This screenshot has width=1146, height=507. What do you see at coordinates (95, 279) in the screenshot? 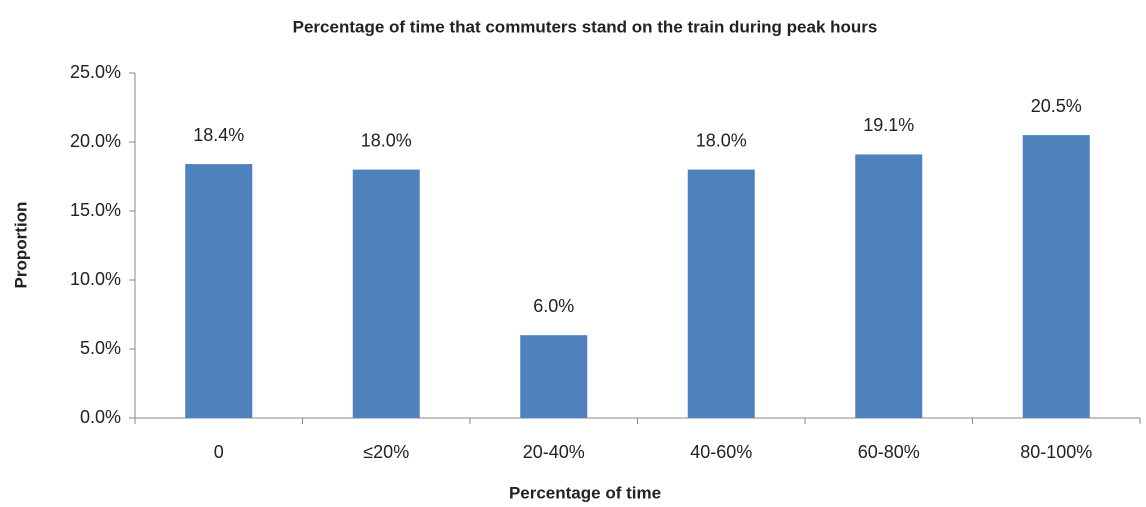
I see `y-tick-label: 10.0%` at bounding box center [95, 279].